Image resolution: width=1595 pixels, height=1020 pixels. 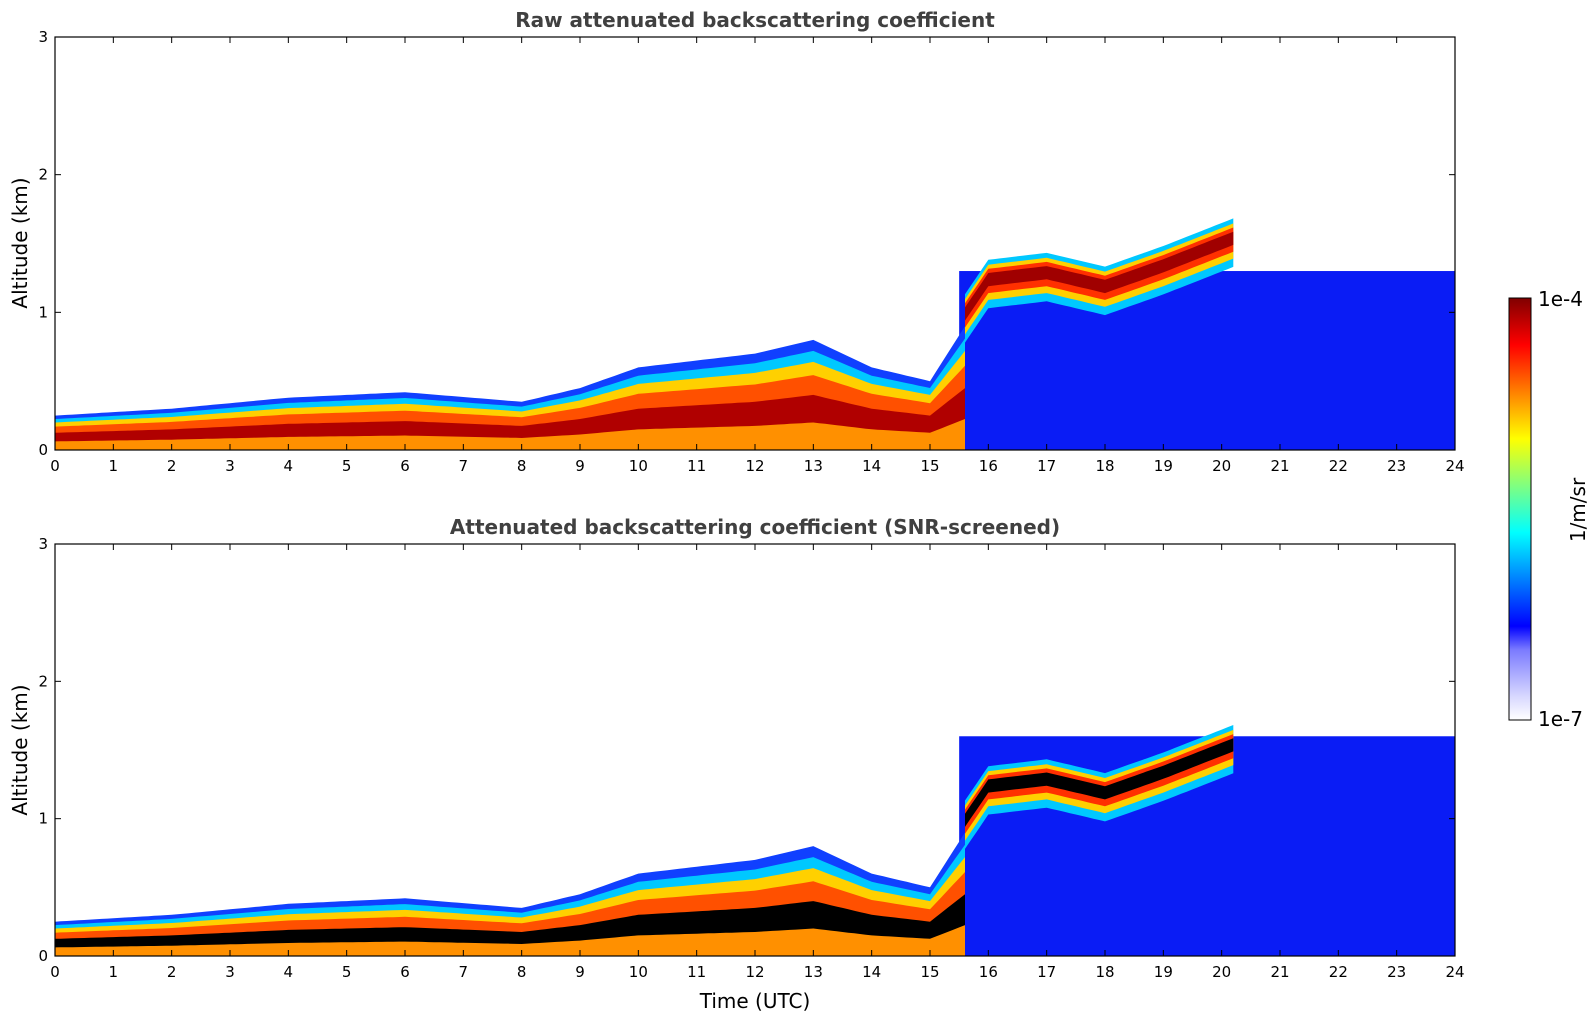 What do you see at coordinates (347, 466) in the screenshot?
I see `top-x-tick-label: 5` at bounding box center [347, 466].